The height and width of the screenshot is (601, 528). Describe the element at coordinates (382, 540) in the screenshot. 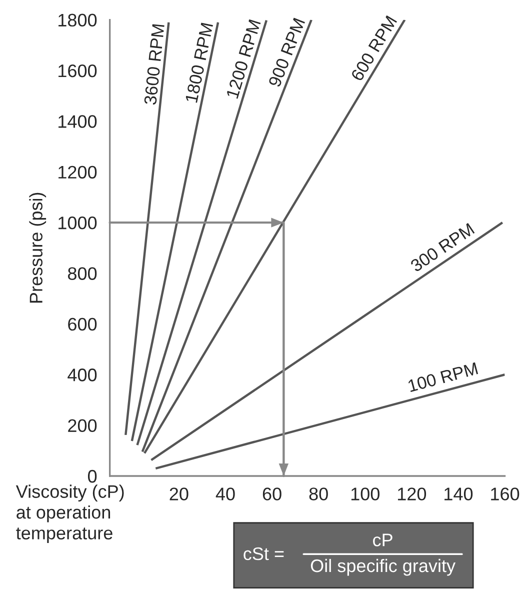

I see `text: cP` at that location.